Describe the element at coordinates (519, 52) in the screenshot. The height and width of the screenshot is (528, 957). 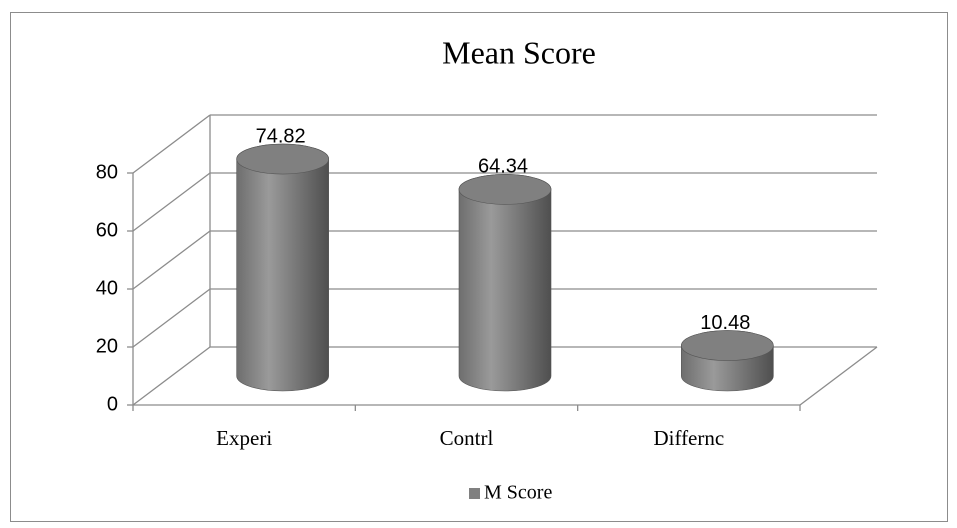
I see `chart-title: Mean Score` at that location.